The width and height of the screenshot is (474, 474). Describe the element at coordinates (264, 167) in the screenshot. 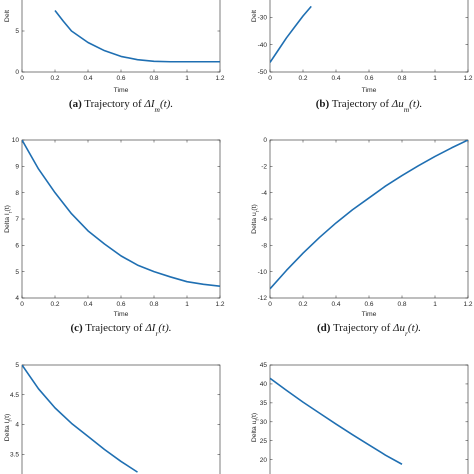

I see `y-tick-label: -2` at that location.